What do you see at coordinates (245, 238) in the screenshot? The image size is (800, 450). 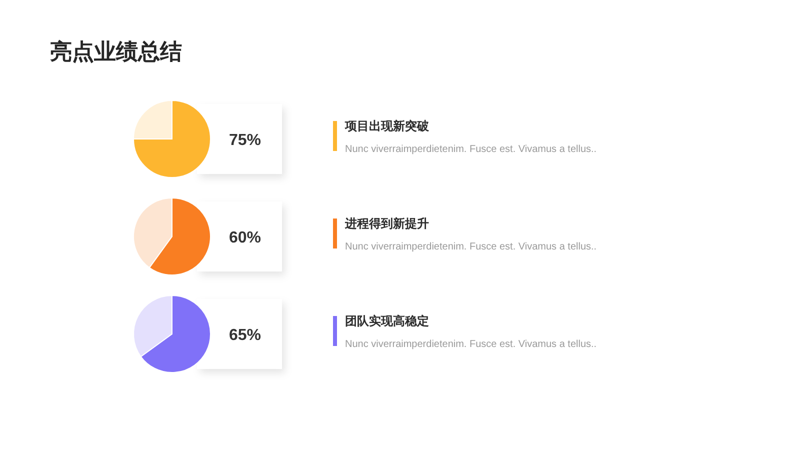 I see `data-label: 60%` at bounding box center [245, 238].